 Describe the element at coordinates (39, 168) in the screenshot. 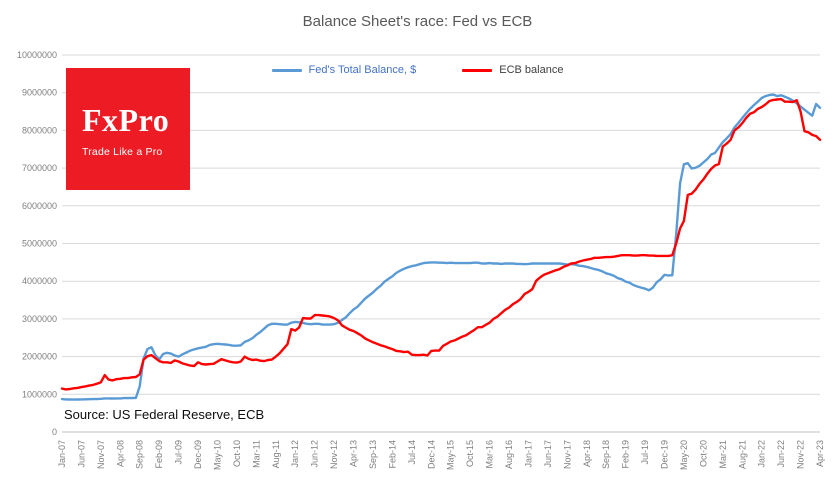

I see `y-axis-tick-label: 7000000` at that location.